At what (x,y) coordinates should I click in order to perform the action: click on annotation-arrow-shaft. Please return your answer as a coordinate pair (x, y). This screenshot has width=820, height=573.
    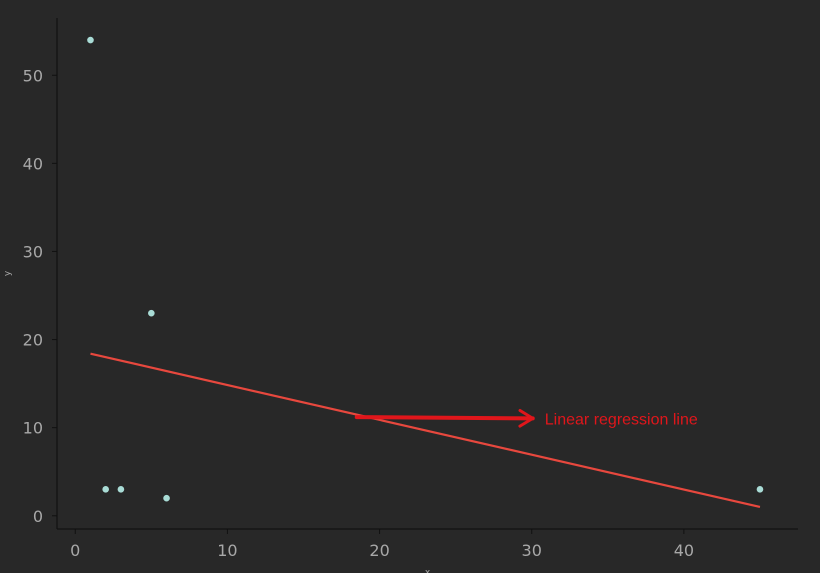
    Looking at the image, I should click on (444, 418).